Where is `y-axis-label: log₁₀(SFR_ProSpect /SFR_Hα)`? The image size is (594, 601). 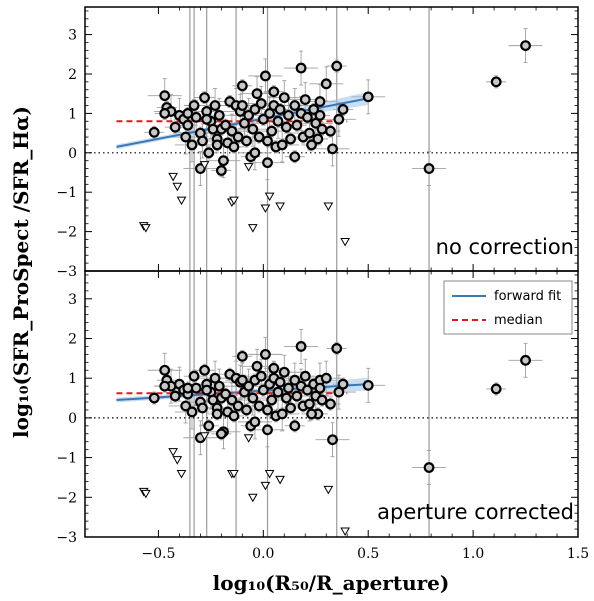 y-axis-label: log₁₀(SFR_ProSpect /SFR_Hα) is located at coordinates (21, 272).